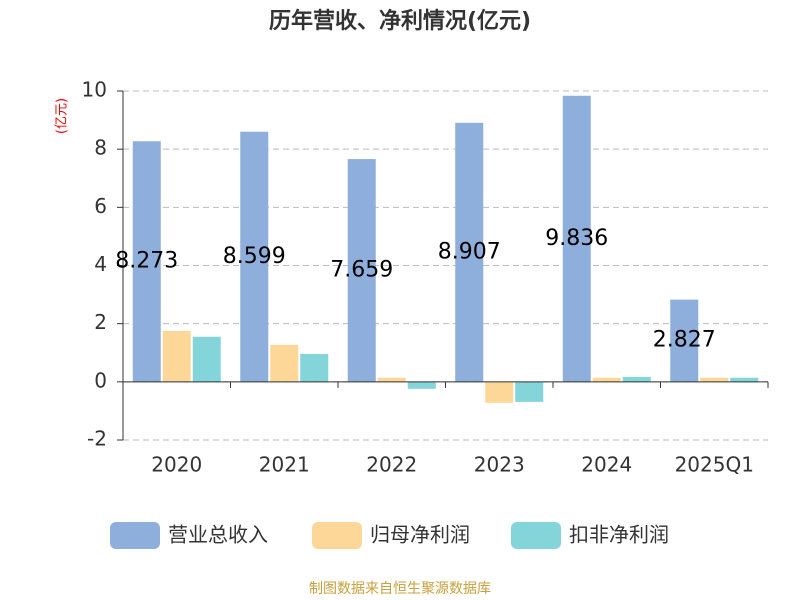 This screenshot has width=800, height=600. Describe the element at coordinates (94, 90) in the screenshot. I see `y-tick-label: 10` at that location.